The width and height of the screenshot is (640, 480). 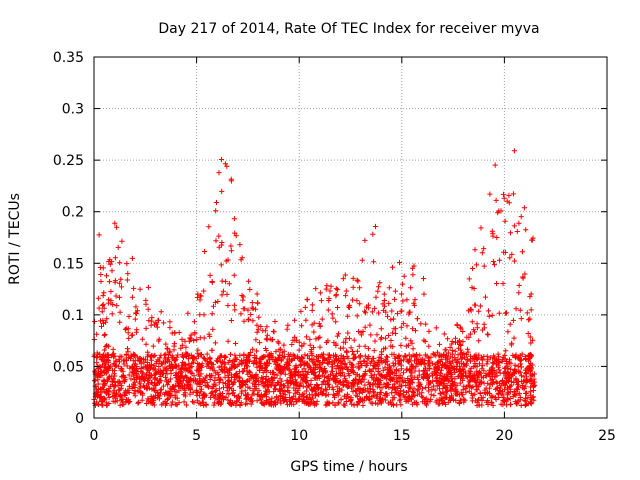 What do you see at coordinates (68, 367) in the screenshot?
I see `y-tick-label: 0.05` at bounding box center [68, 367].